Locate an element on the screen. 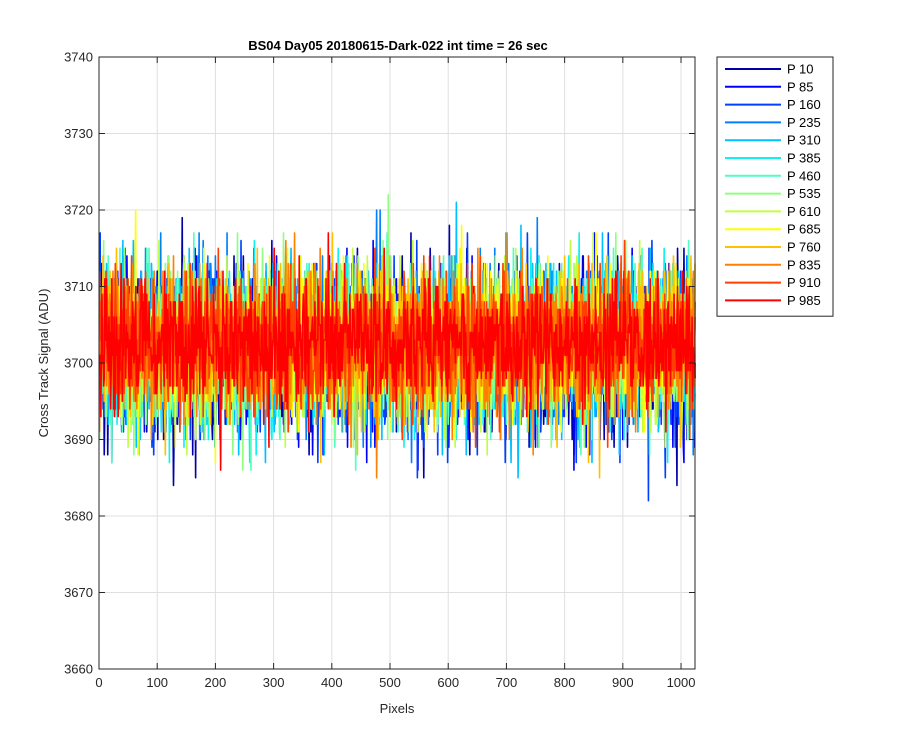  legend-label: P 835 is located at coordinates (804, 264).